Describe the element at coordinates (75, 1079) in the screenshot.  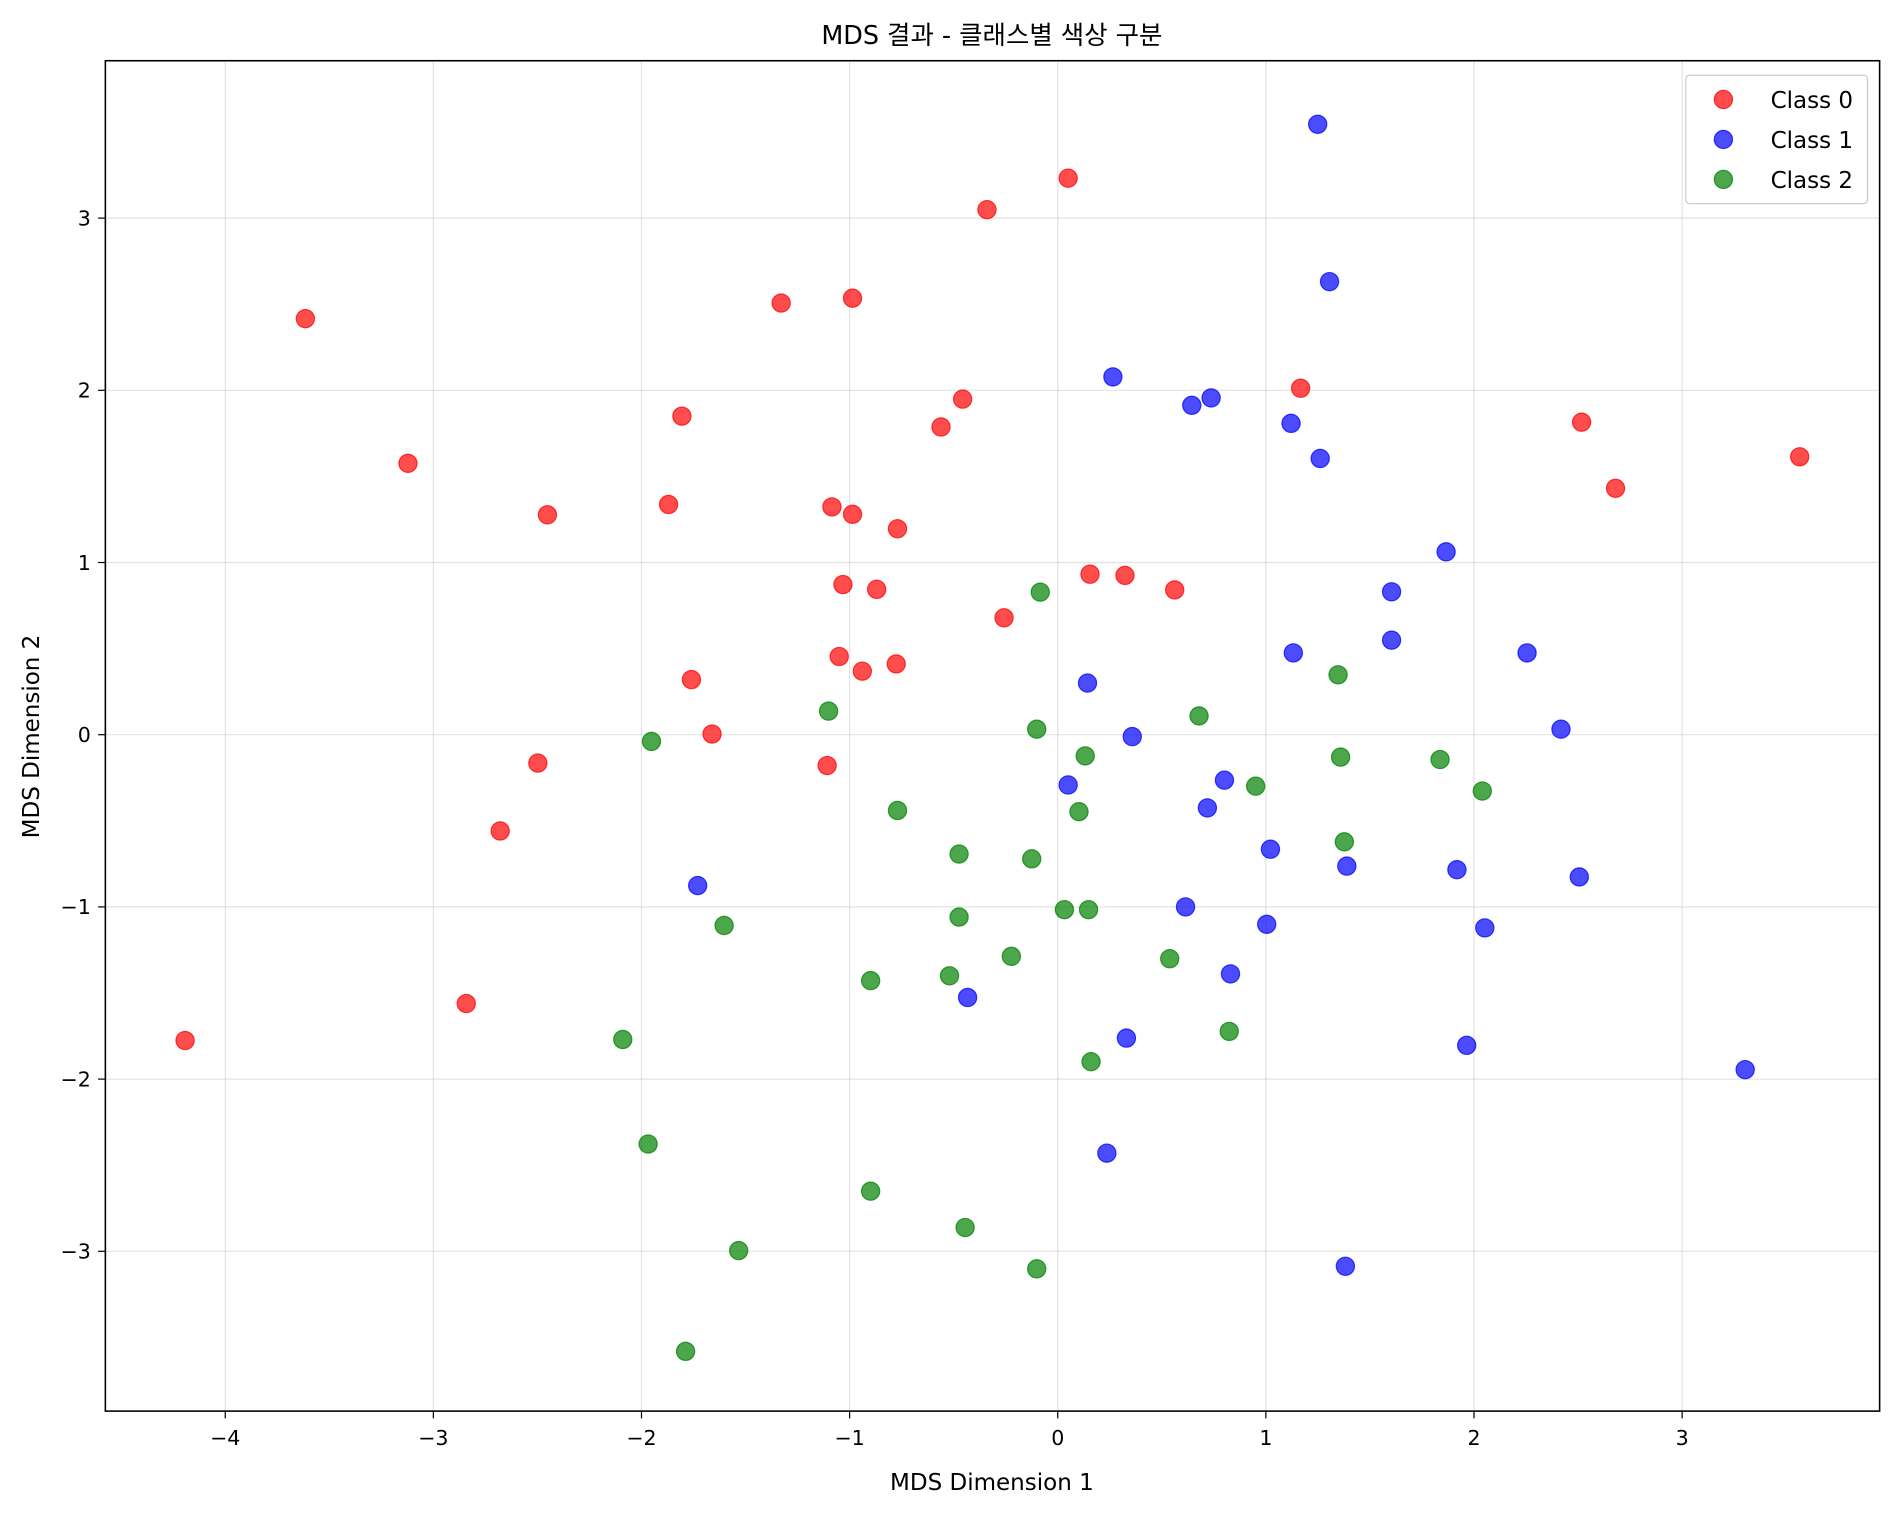
I see `y-tick-label: −2` at that location.